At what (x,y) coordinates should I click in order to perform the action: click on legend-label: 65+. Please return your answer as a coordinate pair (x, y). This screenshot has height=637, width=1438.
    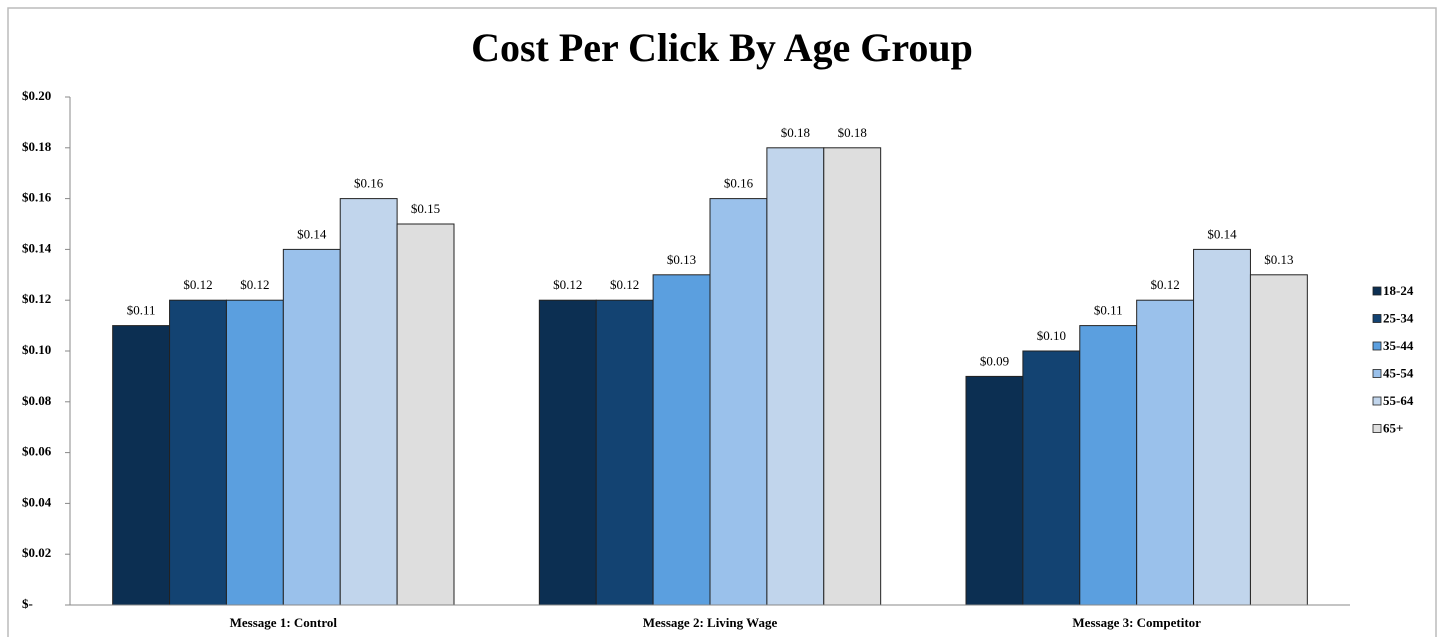
    Looking at the image, I should click on (1393, 427).